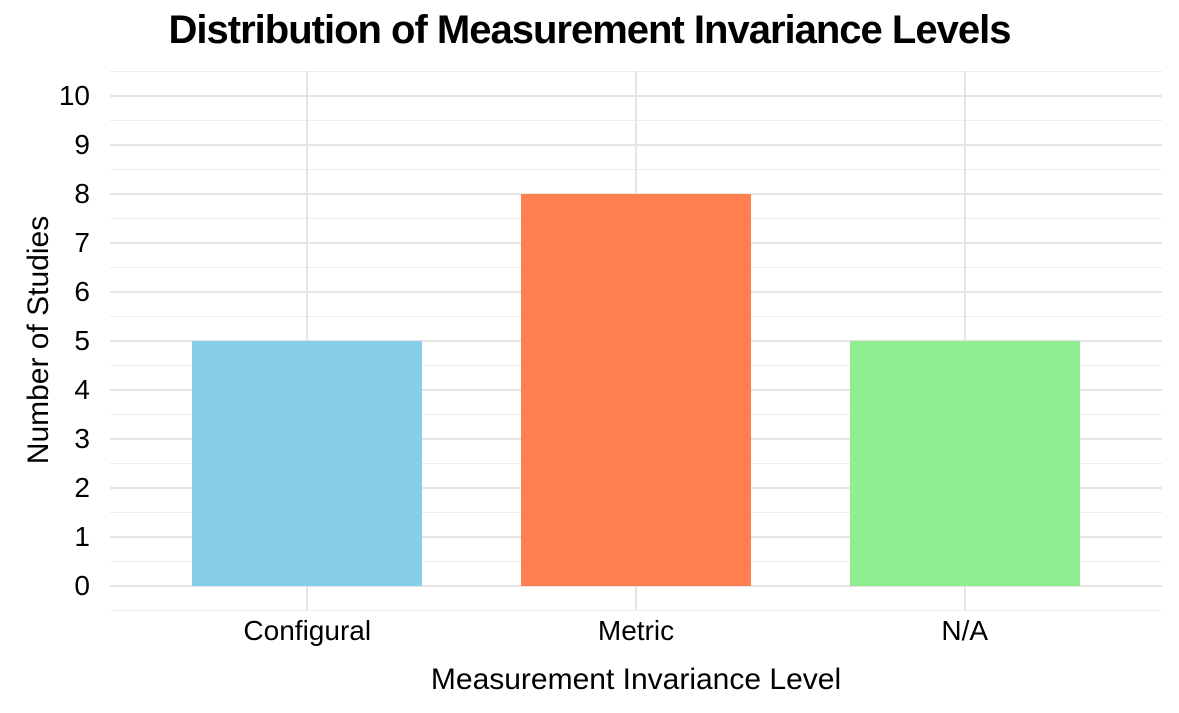  I want to click on y-tick-label: 4, so click(82, 389).